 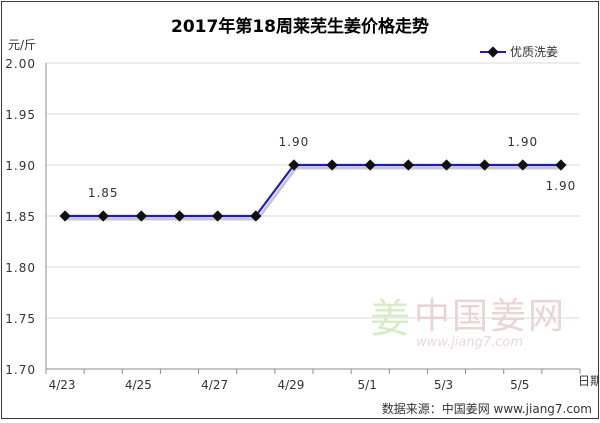 I want to click on y-tick-label: 2.00, so click(x=20, y=64).